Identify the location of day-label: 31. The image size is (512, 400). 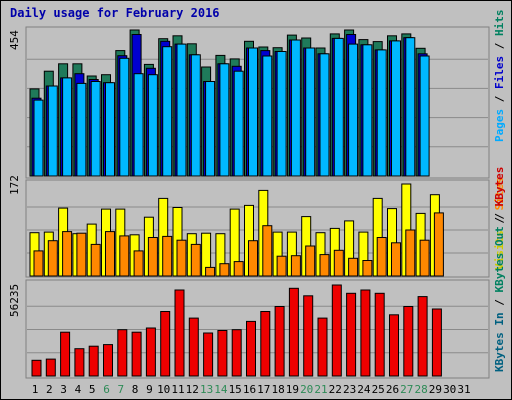
(463, 389).